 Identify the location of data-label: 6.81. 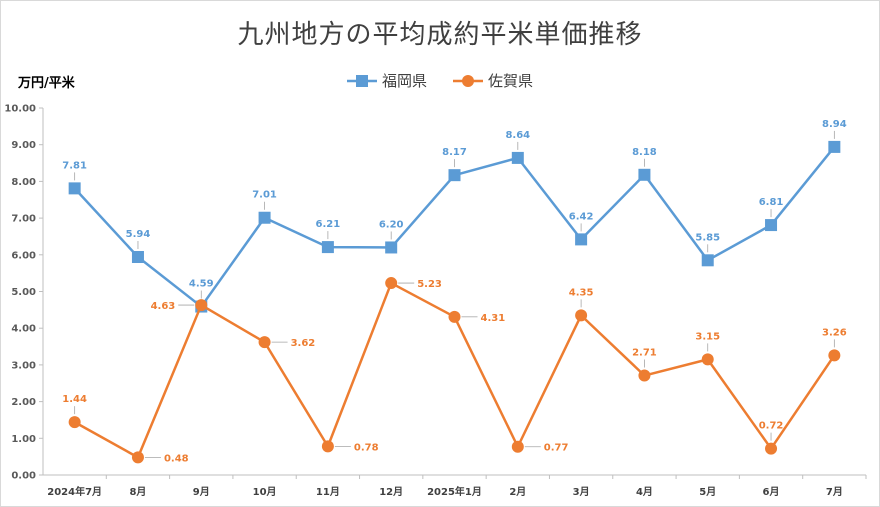
(771, 202).